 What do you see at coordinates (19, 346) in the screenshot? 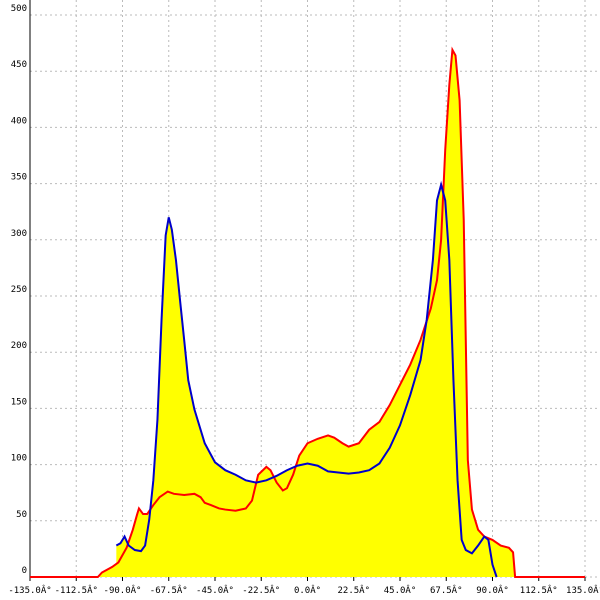
I see `y-tick-label: 200` at bounding box center [19, 346].